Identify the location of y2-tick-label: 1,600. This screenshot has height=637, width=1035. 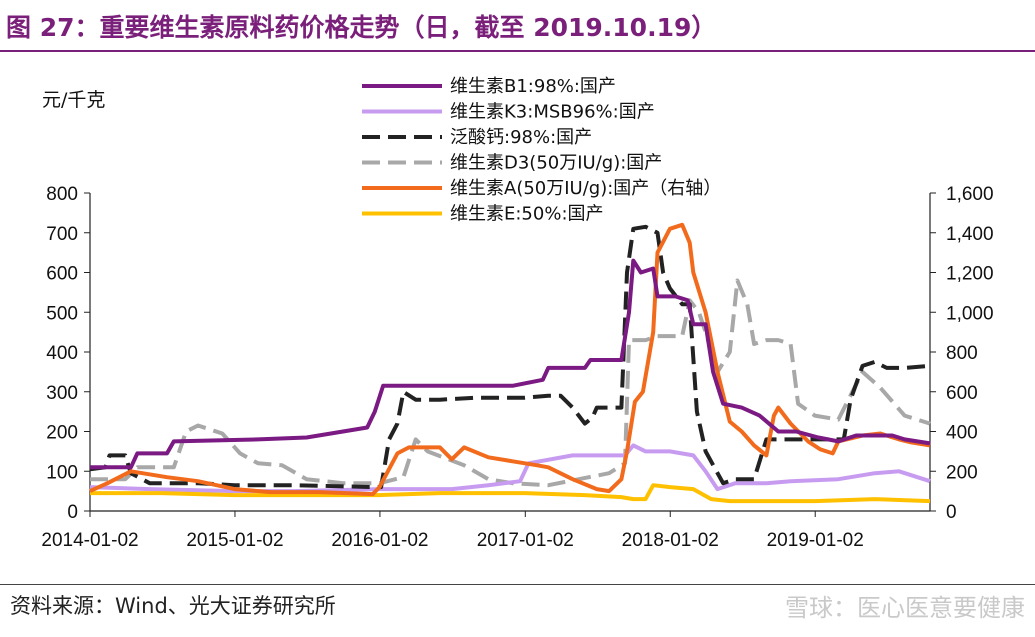
(970, 194).